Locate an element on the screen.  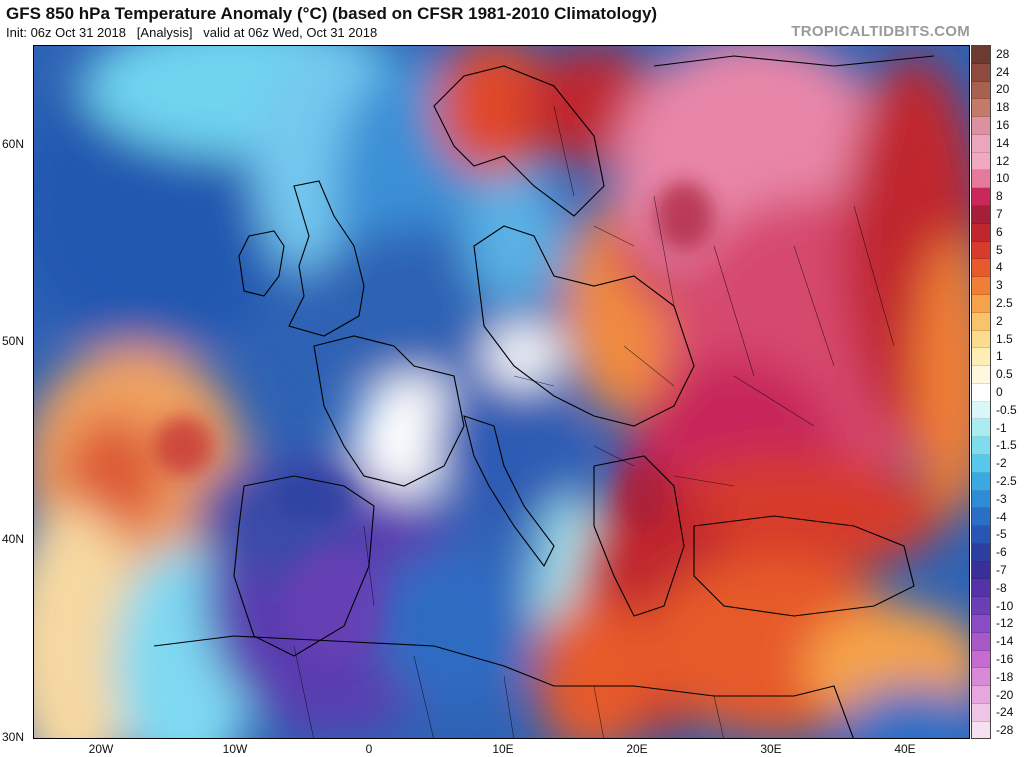
colorbar-label: 28 is located at coordinates (1003, 53).